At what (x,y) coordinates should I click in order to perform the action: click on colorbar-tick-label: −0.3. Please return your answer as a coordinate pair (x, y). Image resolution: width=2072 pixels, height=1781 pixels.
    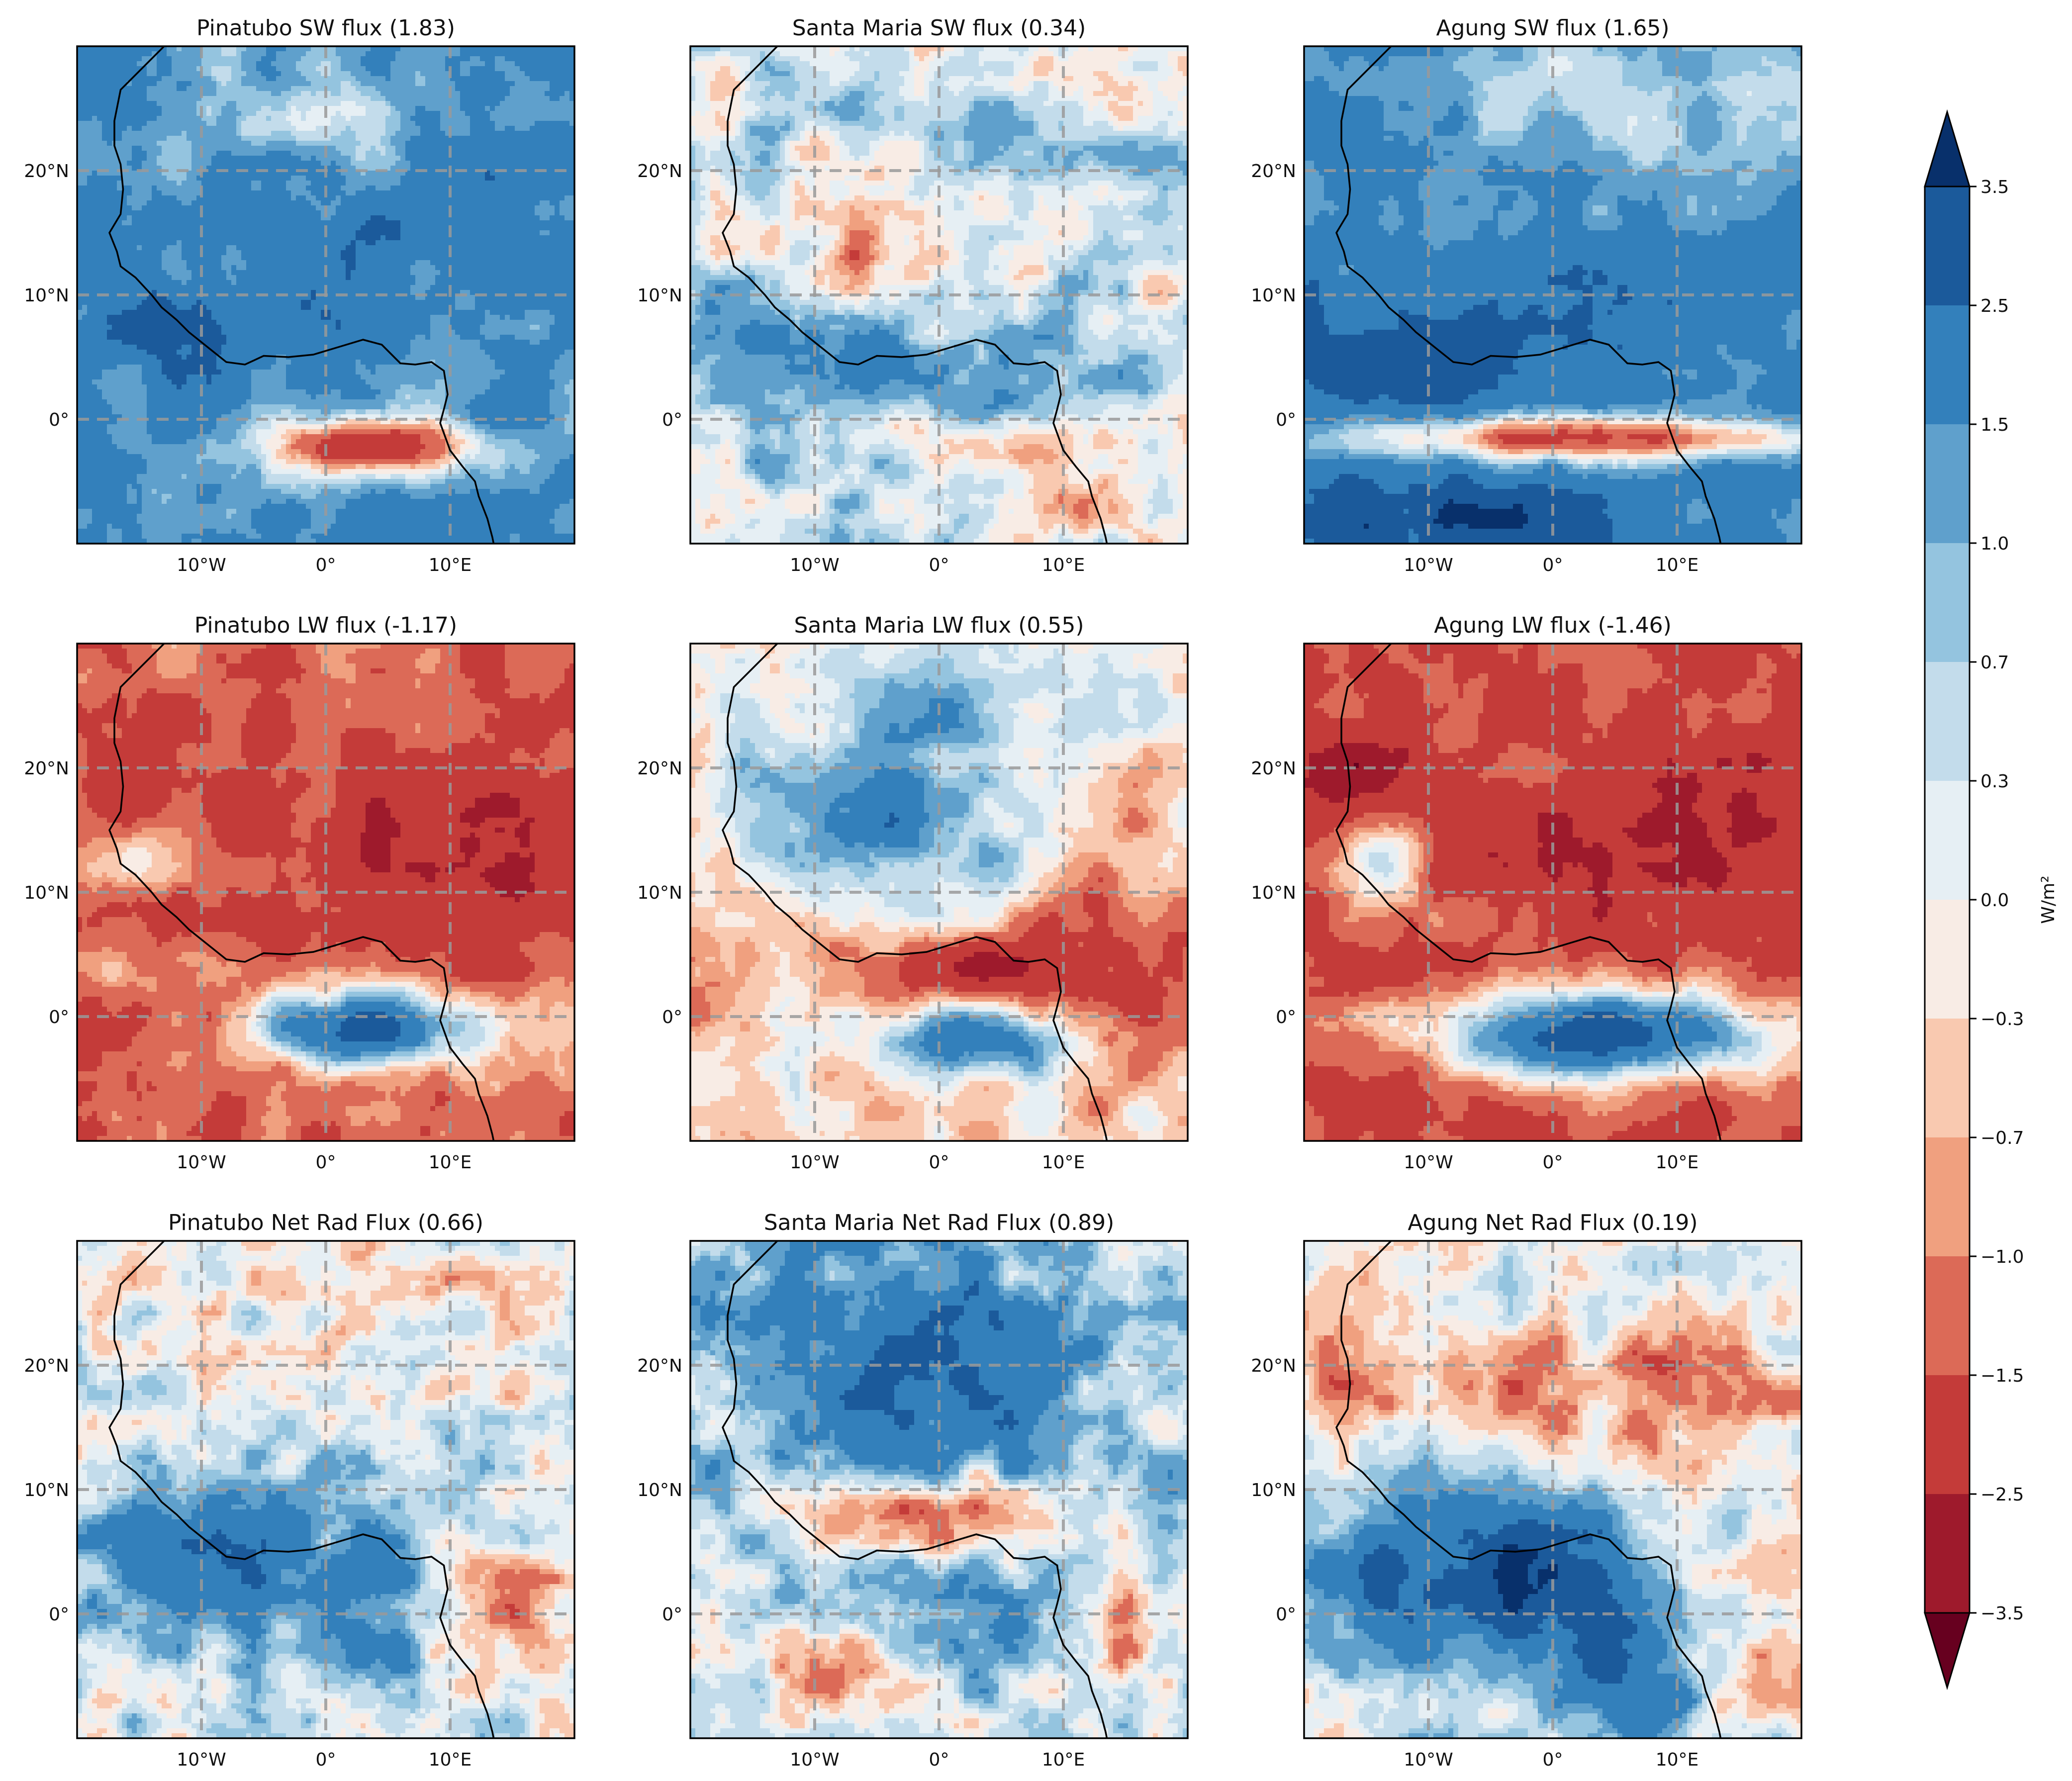
    Looking at the image, I should click on (2002, 1020).